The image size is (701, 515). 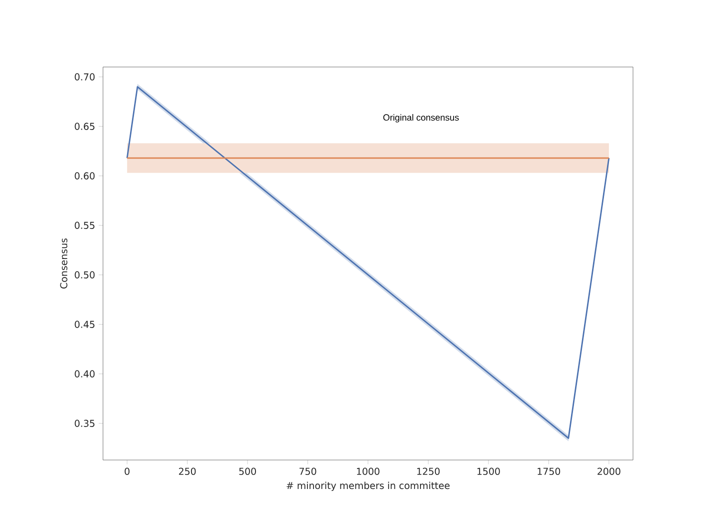 I want to click on x-tick-label: 250, so click(x=187, y=471).